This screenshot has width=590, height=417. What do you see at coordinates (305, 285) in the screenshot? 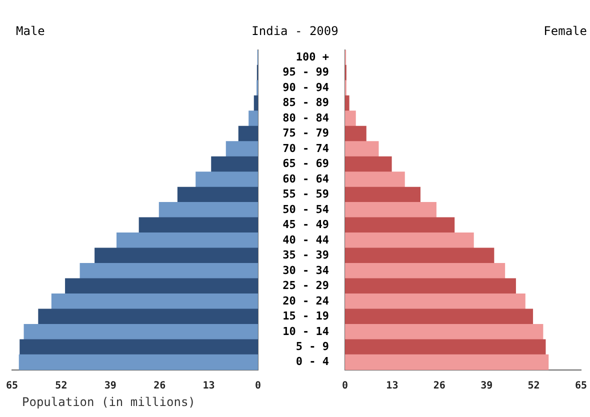
I see `y-tick-label: 25 - 29` at bounding box center [305, 285].